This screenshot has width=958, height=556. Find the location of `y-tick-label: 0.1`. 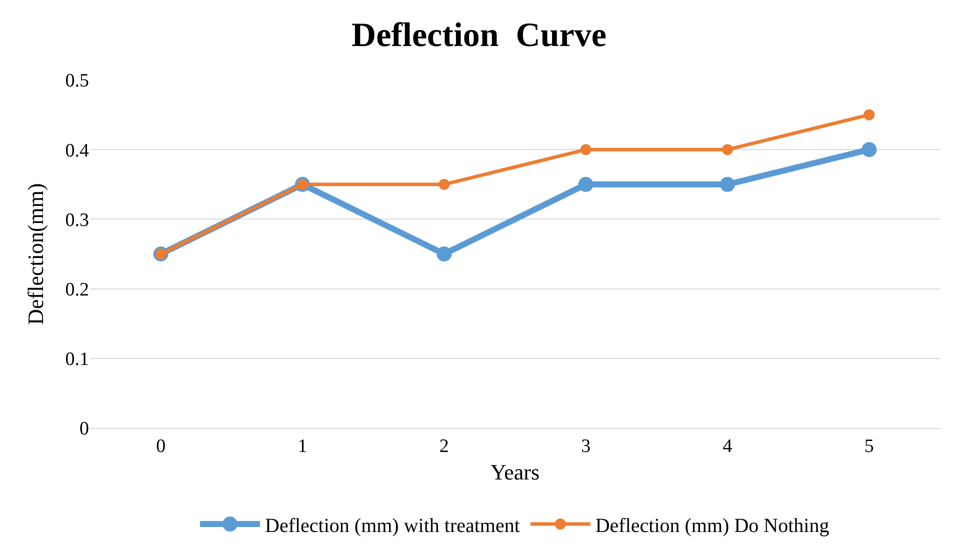

y-tick-label: 0.1 is located at coordinates (77, 359).